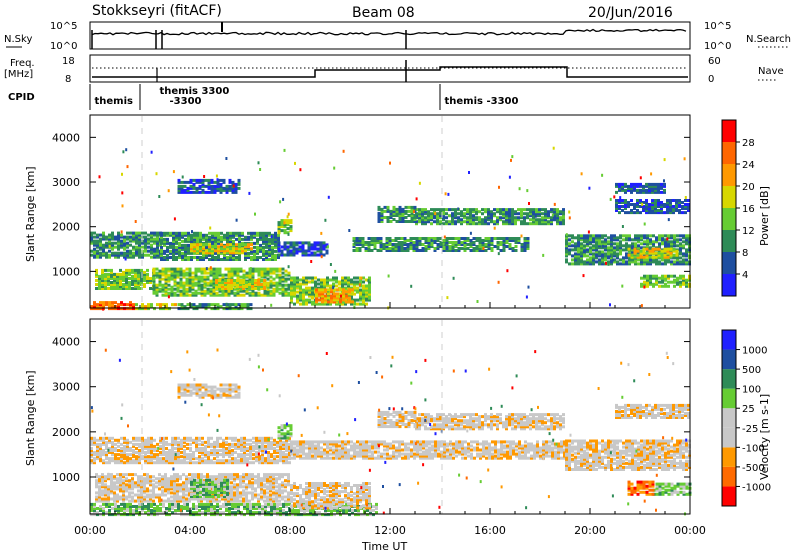 This screenshot has height=554, width=800. Describe the element at coordinates (63, 26) in the screenshot. I see `nsky-tick-left-top: 10^5` at that location.